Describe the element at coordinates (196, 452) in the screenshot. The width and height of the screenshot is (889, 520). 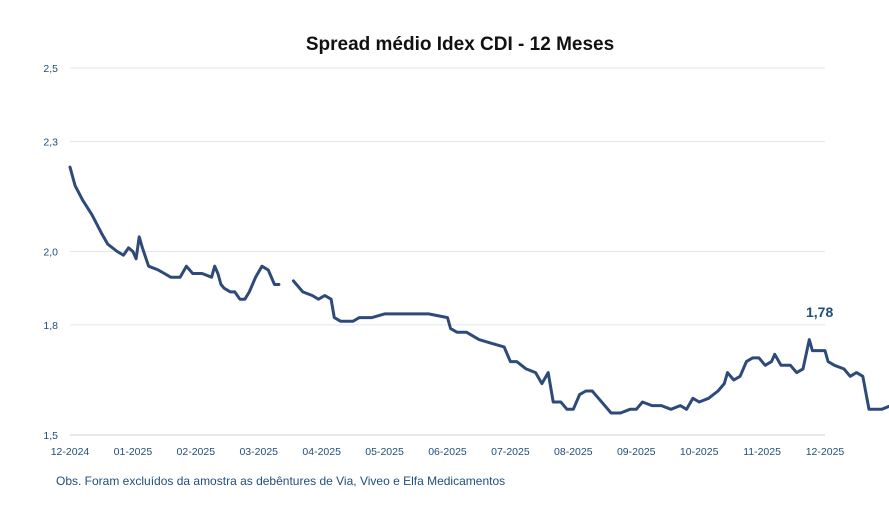
I see `x-tick-label: 02-2025` at that location.